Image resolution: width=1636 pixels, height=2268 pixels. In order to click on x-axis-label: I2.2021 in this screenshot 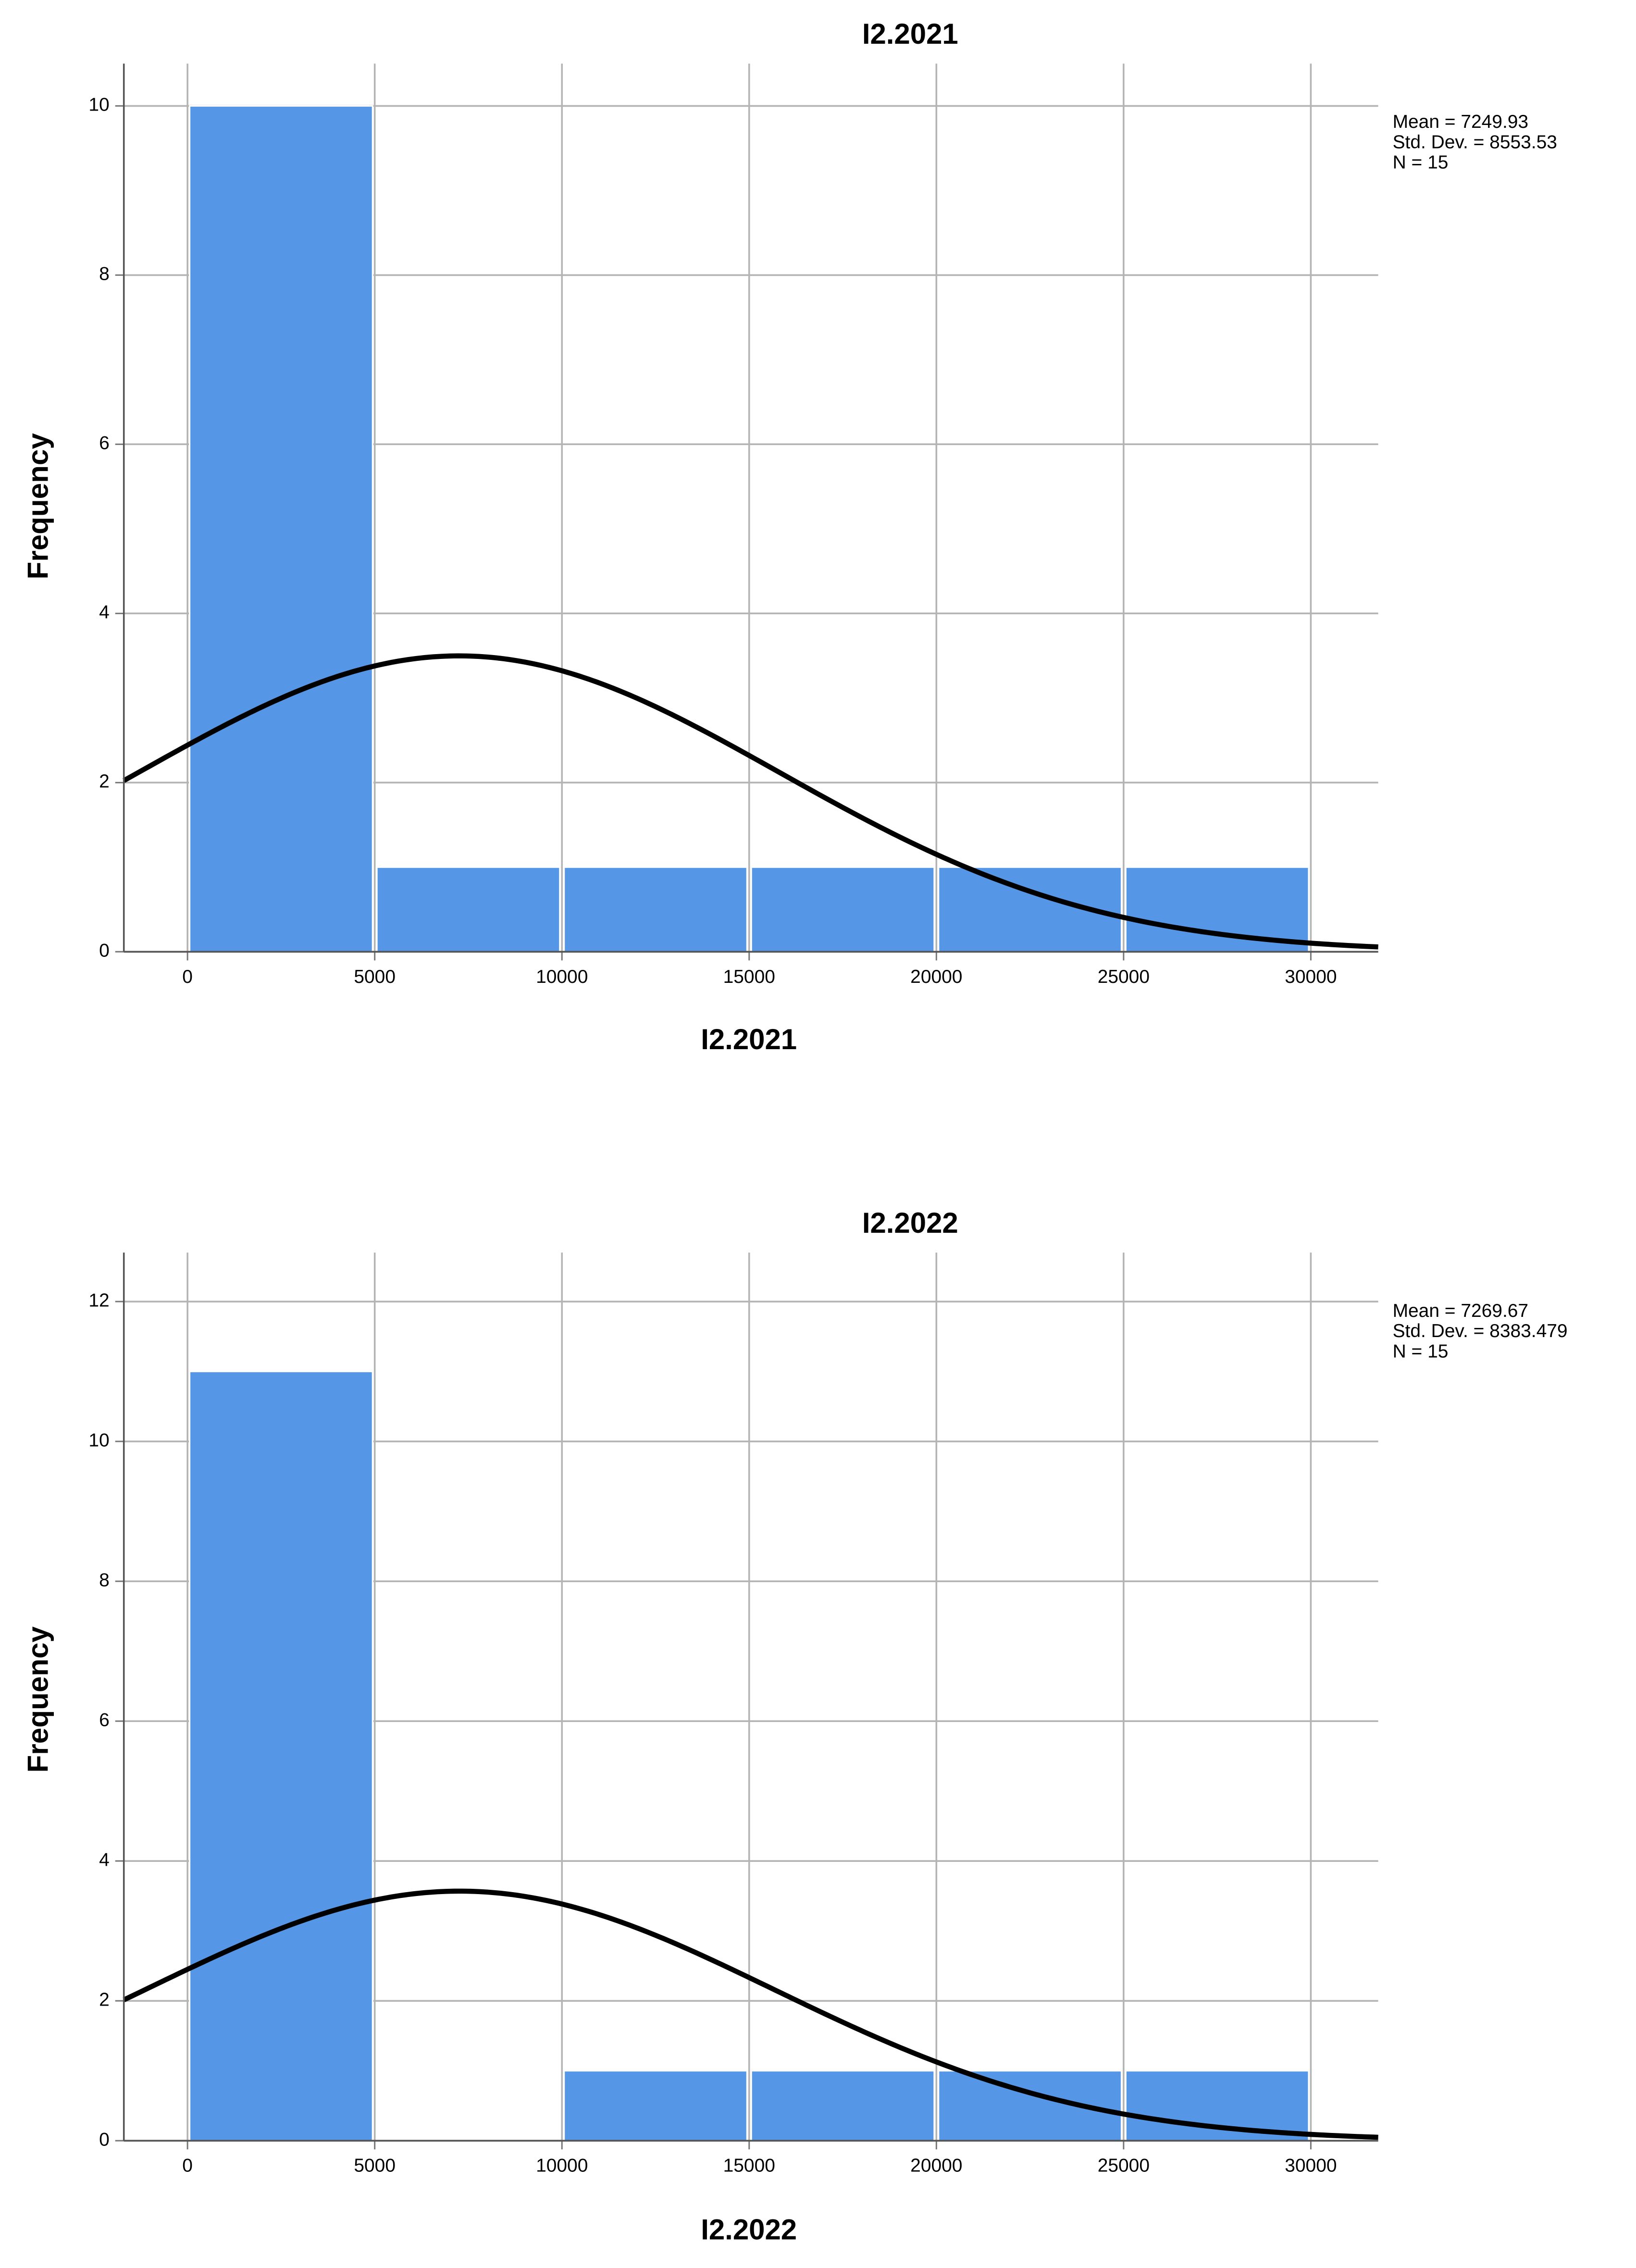, I will do `click(749, 1039)`.